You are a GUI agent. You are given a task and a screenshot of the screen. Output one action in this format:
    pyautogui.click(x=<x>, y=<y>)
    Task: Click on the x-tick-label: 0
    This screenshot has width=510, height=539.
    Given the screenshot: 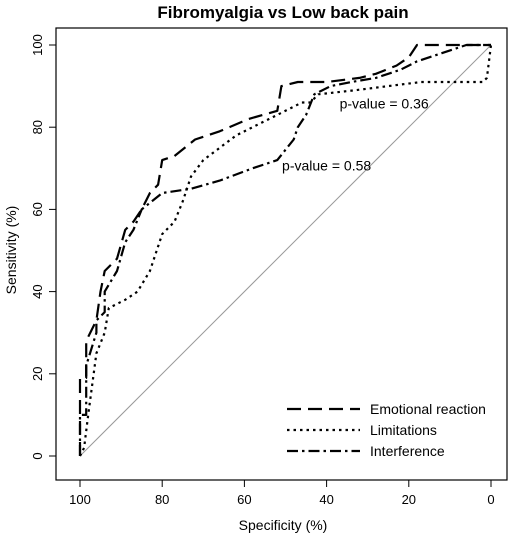 What is the action you would take?
    pyautogui.click(x=490, y=499)
    